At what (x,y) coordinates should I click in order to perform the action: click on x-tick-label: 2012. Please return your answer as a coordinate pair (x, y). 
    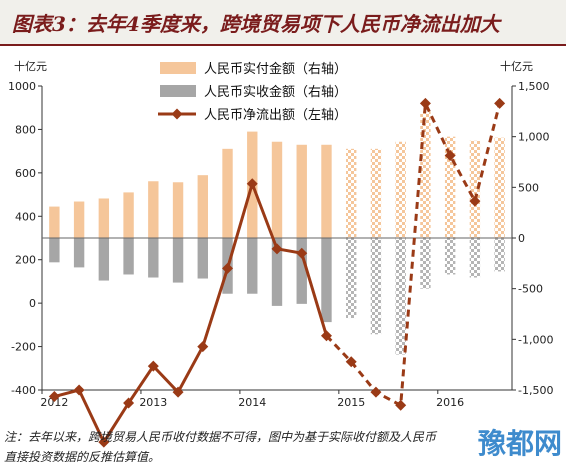
    Looking at the image, I should click on (54, 402).